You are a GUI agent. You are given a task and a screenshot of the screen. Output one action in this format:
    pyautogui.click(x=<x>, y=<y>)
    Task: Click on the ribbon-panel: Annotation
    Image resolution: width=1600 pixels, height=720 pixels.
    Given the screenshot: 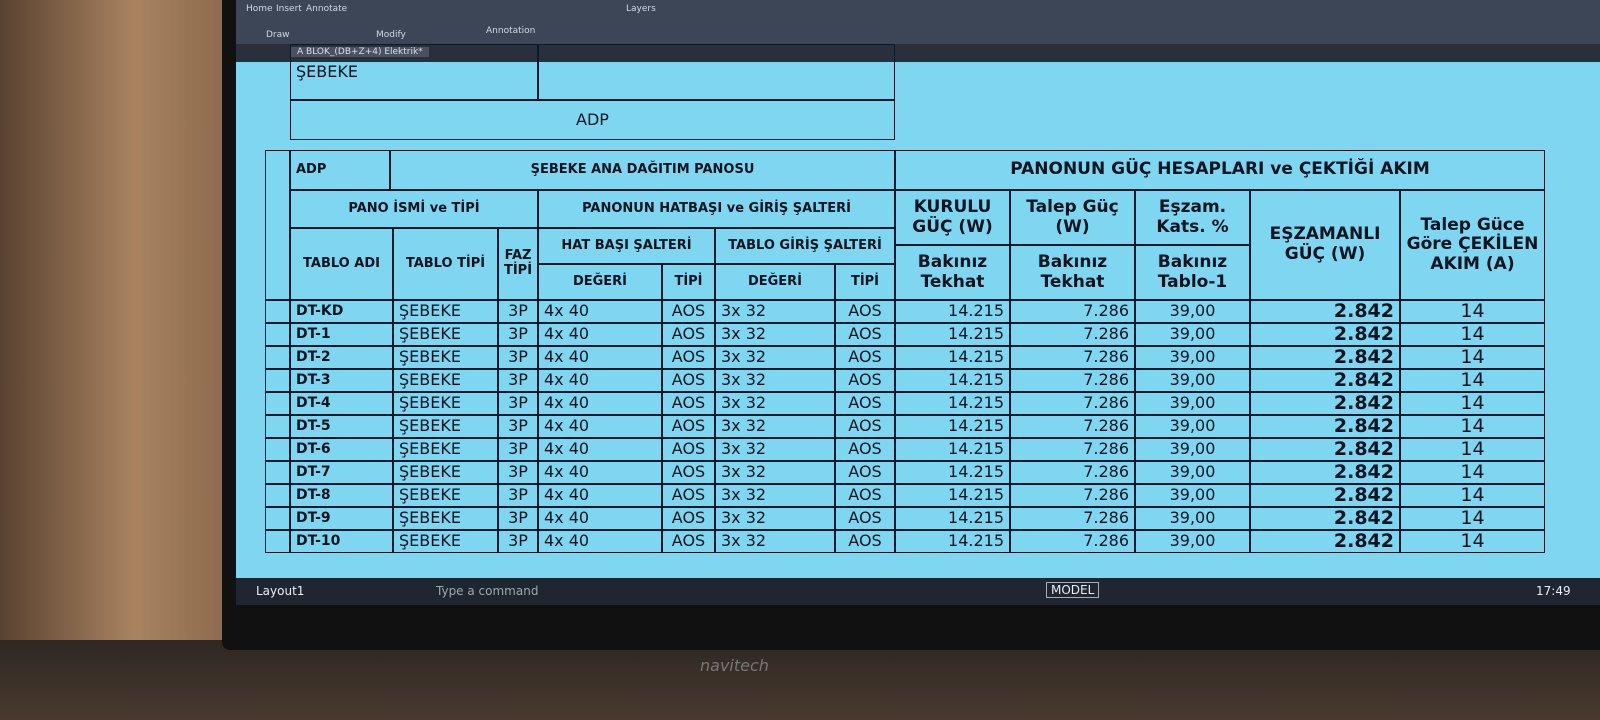 What is the action you would take?
    pyautogui.click(x=511, y=31)
    